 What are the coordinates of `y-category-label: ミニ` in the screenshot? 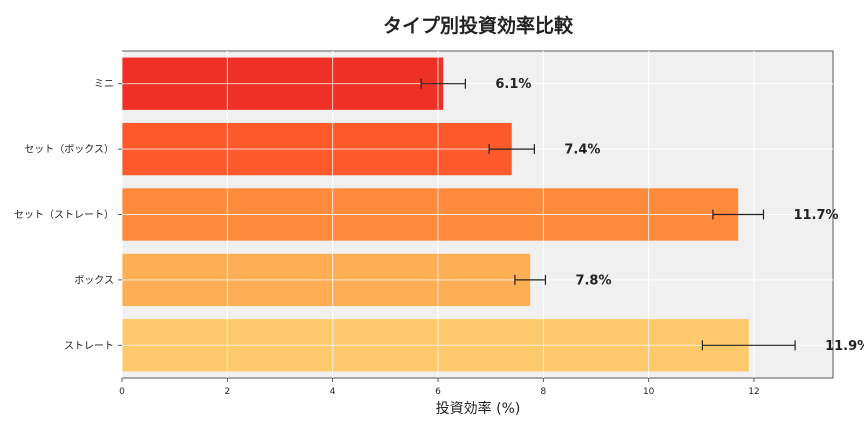 It's located at (104, 84).